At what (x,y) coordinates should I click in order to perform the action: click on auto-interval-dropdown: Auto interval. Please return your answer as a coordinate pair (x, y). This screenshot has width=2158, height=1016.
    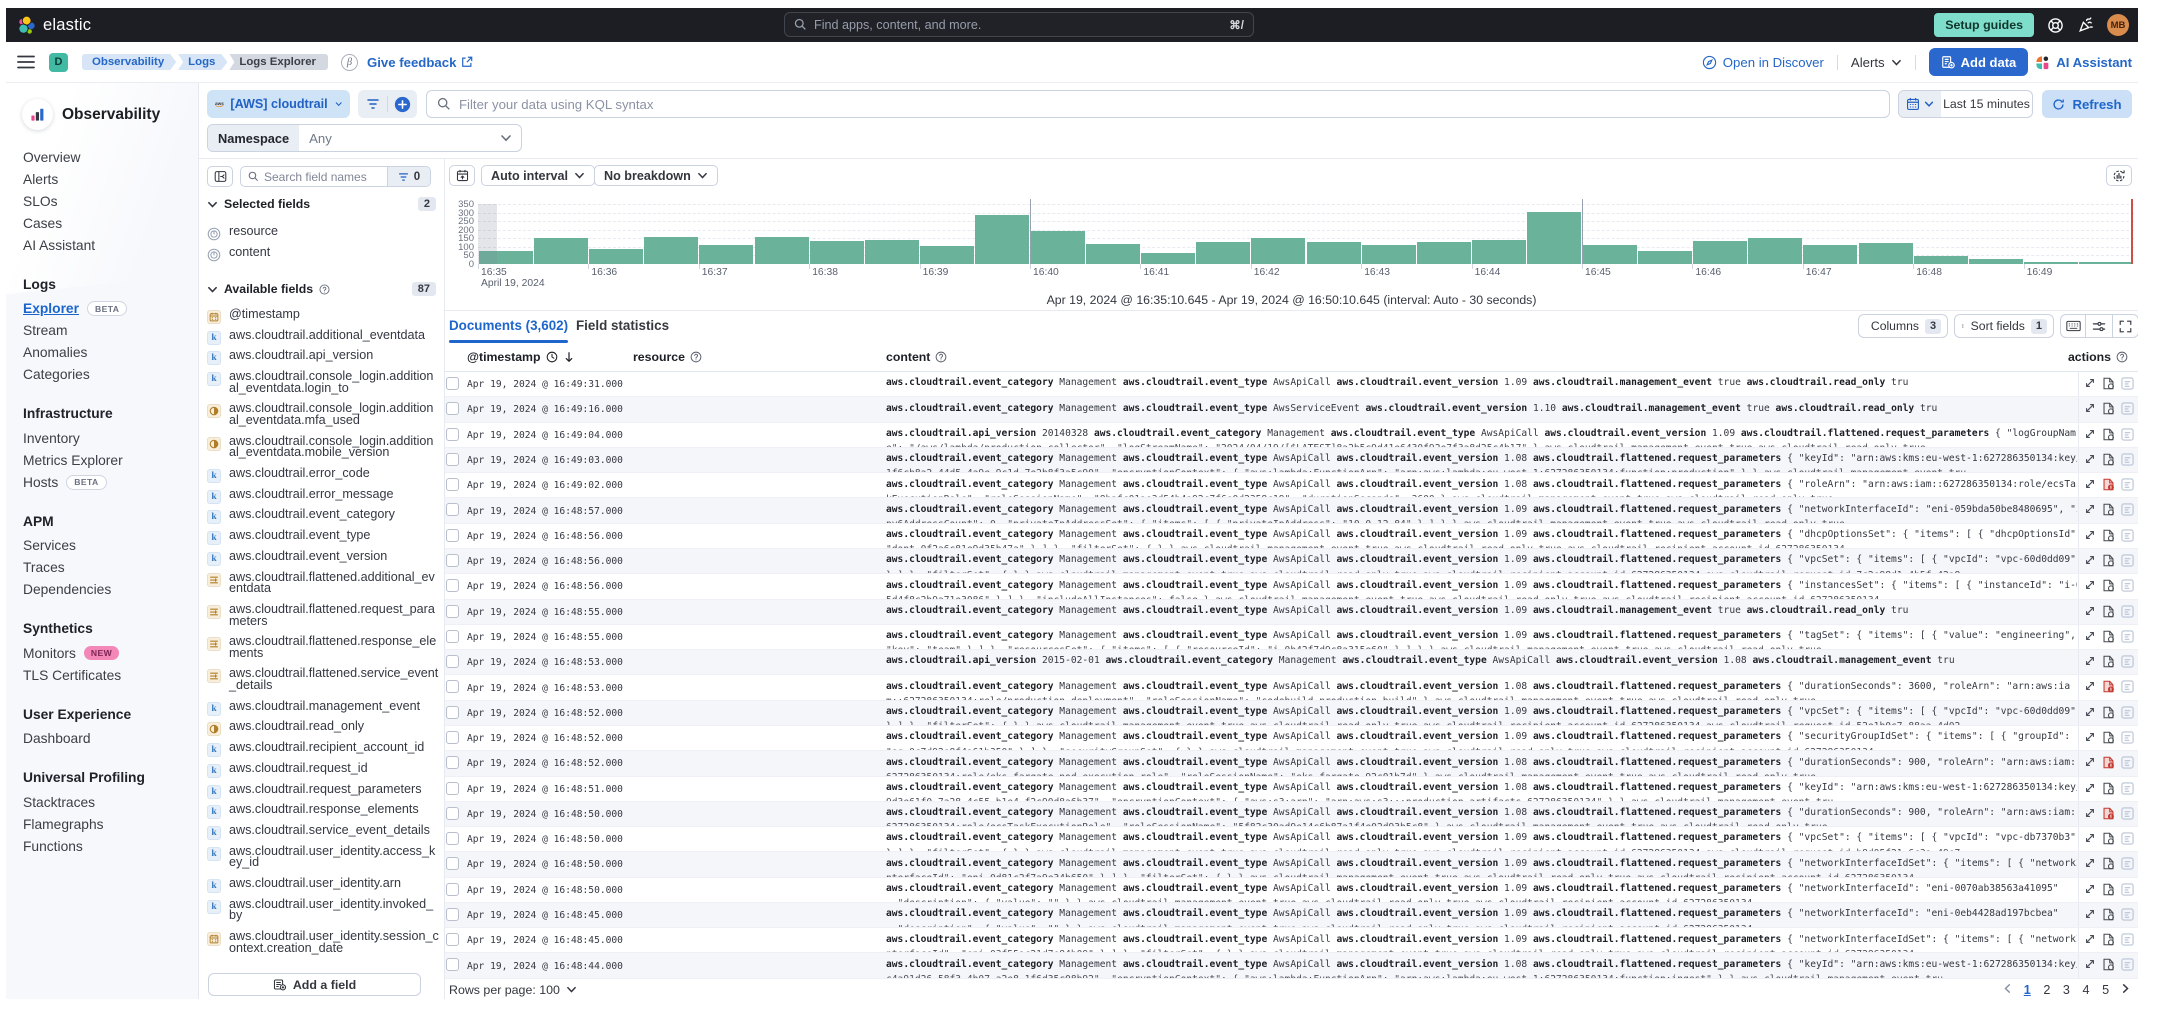
    Looking at the image, I should click on (538, 175).